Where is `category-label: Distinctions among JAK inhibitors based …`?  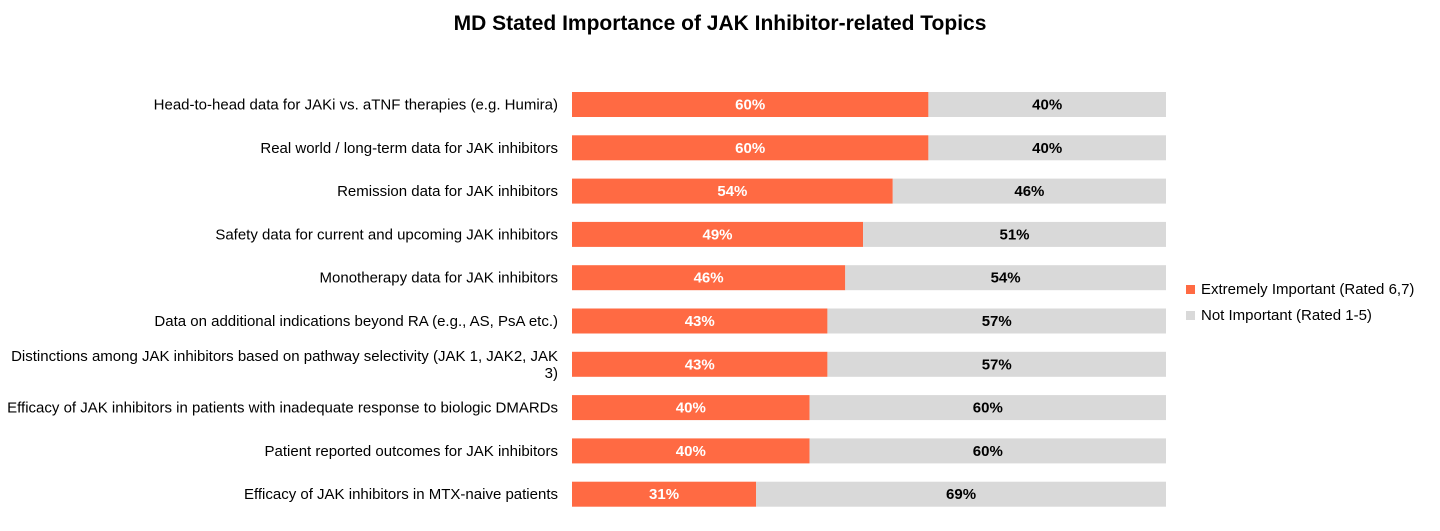
category-label: Distinctions among JAK inhibitors based … is located at coordinates (284, 365).